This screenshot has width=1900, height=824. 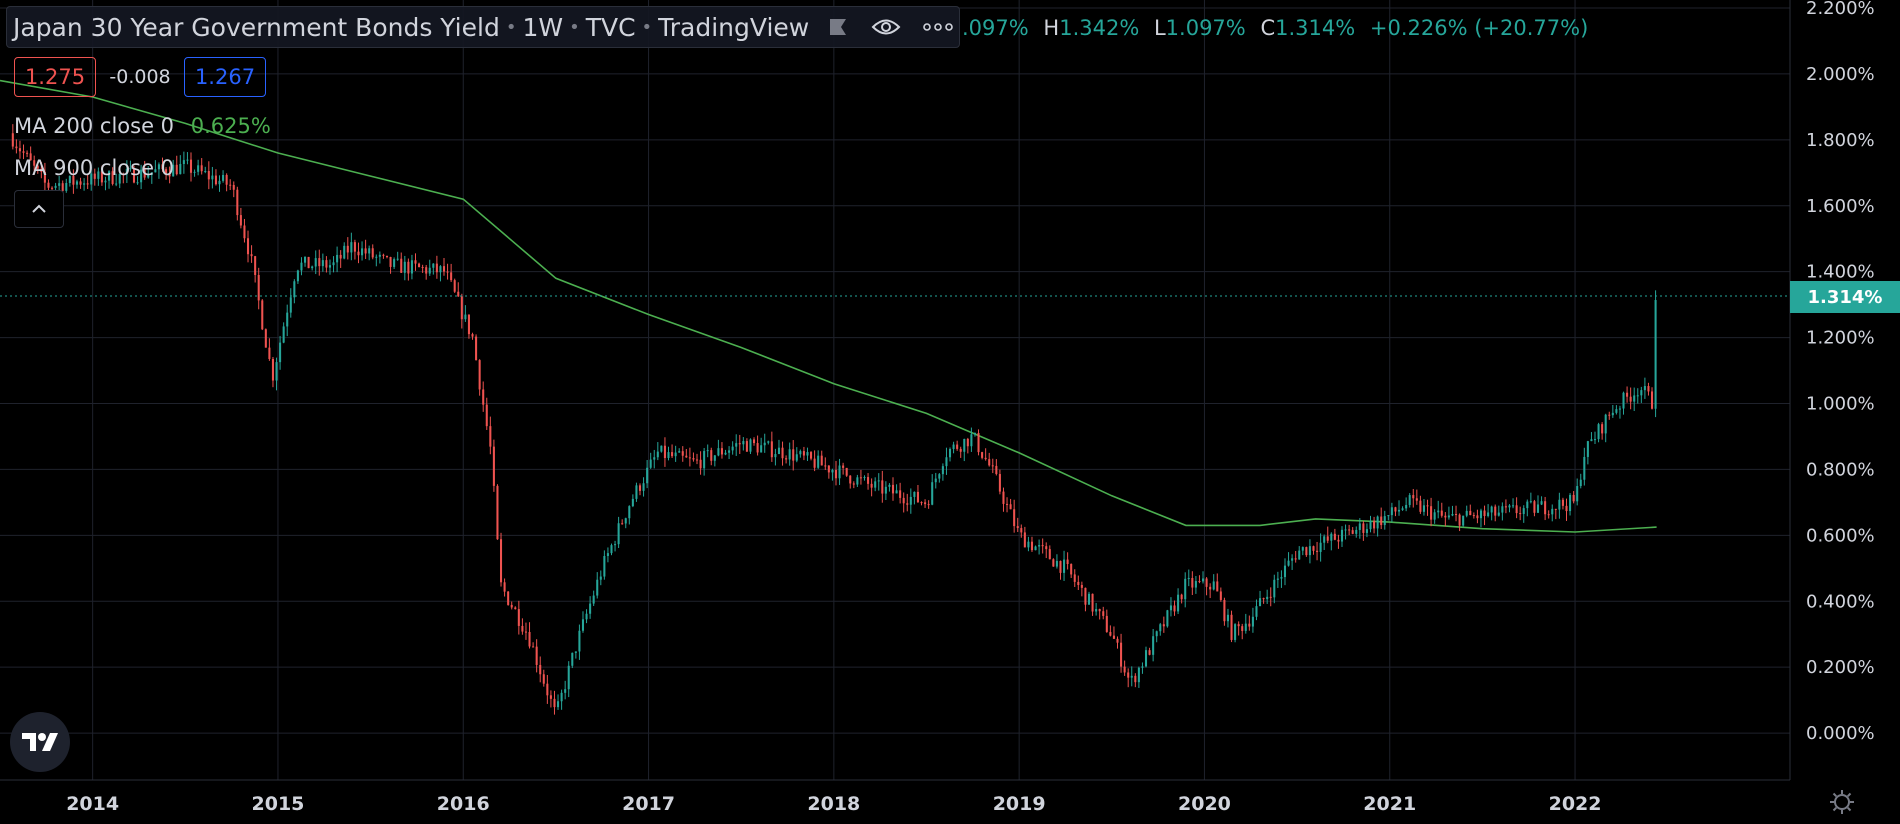 I want to click on time-tick-label: 2016, so click(x=463, y=804).